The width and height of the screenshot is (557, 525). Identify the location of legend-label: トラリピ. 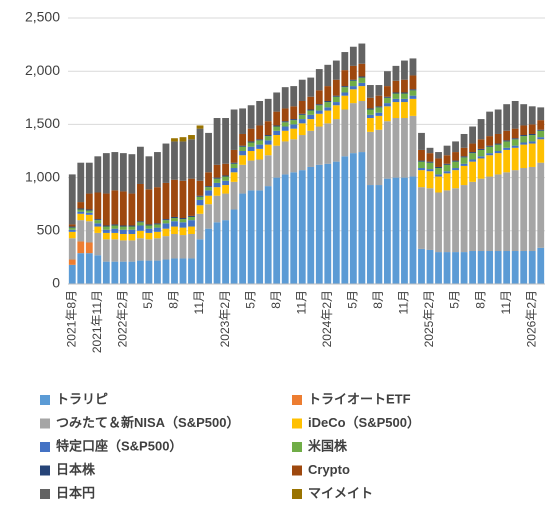
(82, 398).